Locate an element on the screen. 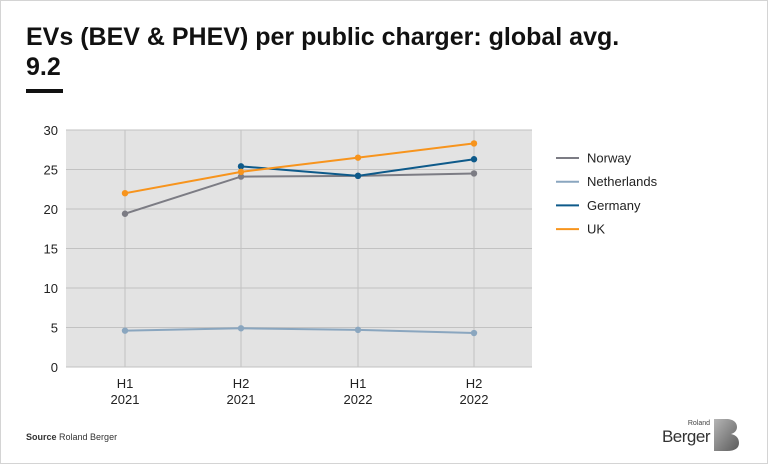  y-tick-label: 5 is located at coordinates (54, 328).